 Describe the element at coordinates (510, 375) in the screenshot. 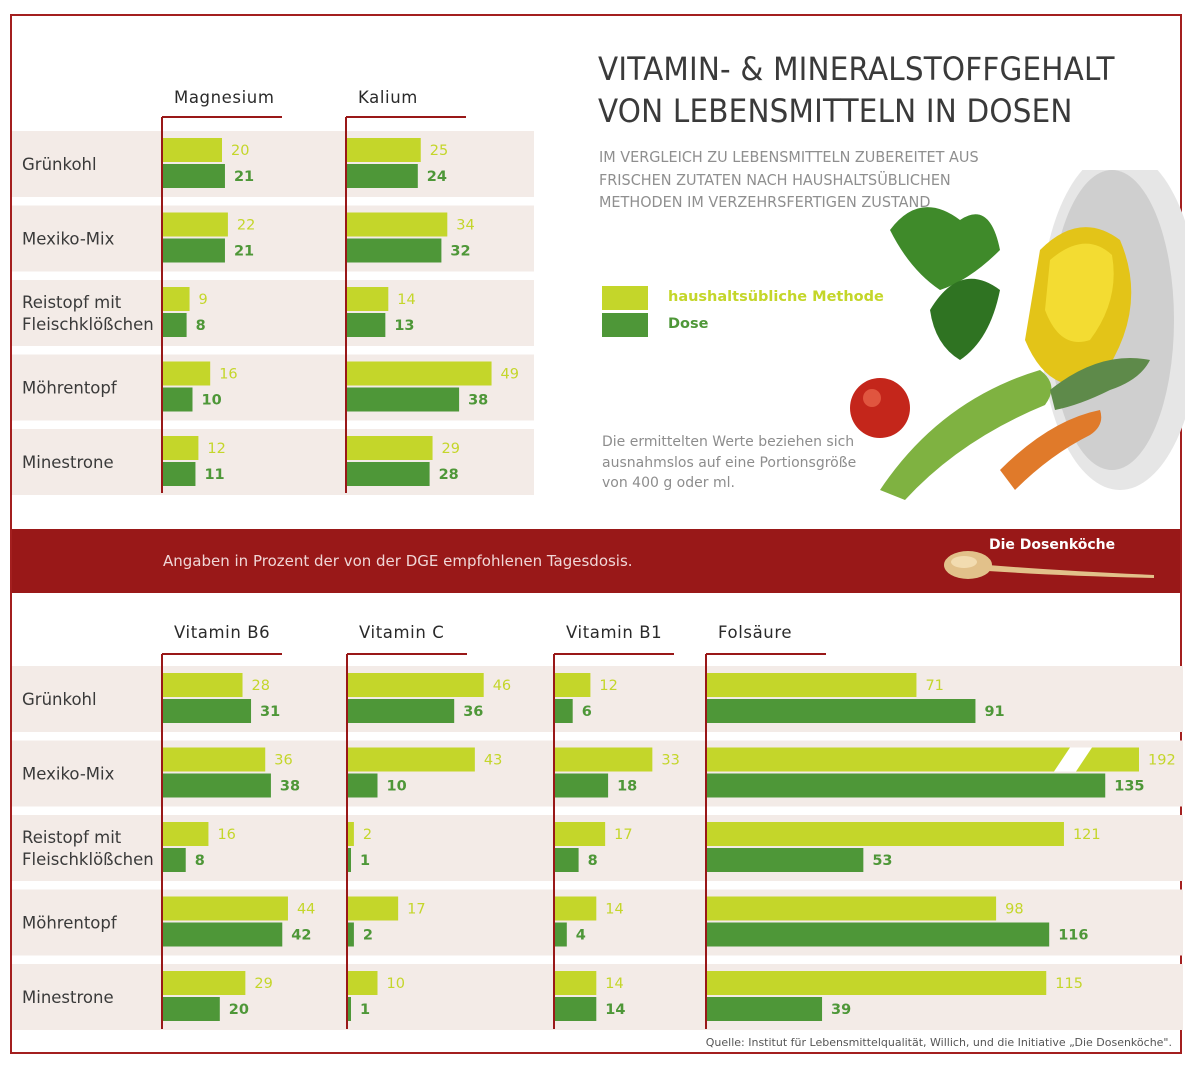

I see `value-label-kalium-haushalt: 49` at that location.